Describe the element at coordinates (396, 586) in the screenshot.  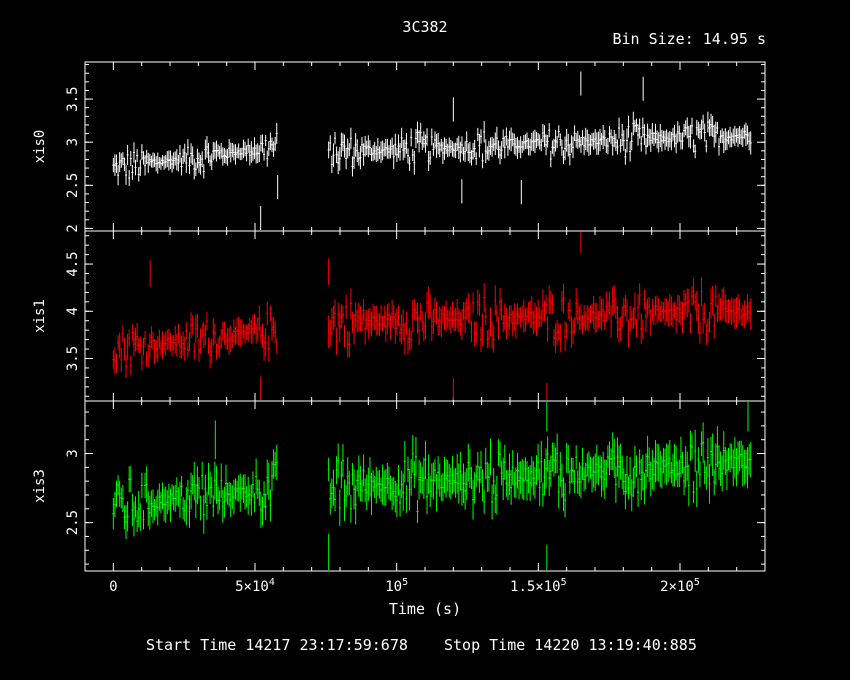
I see `x-tick-label: 105` at that location.